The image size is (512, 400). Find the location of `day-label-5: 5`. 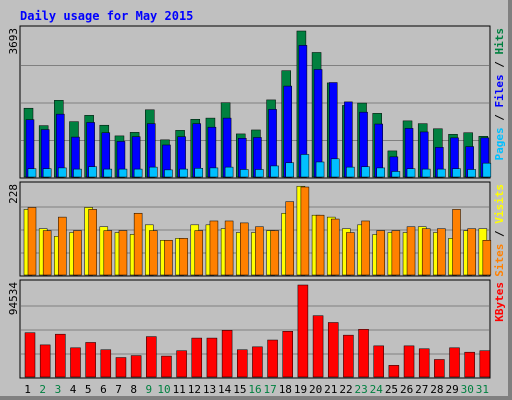

day-label-5: 5 is located at coordinates (88, 389).